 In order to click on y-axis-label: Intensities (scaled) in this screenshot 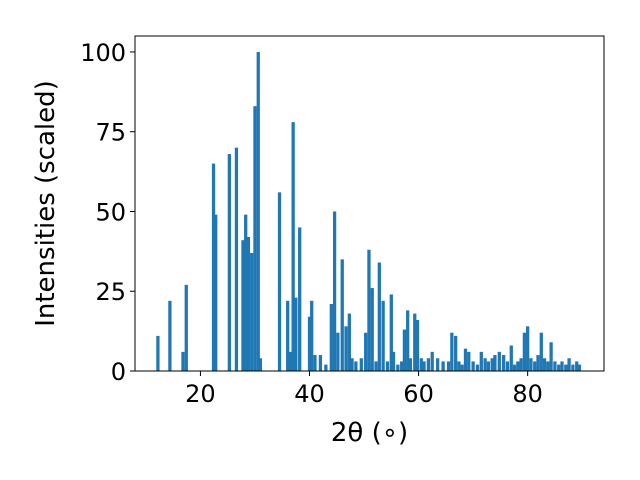, I will do `click(46, 203)`.